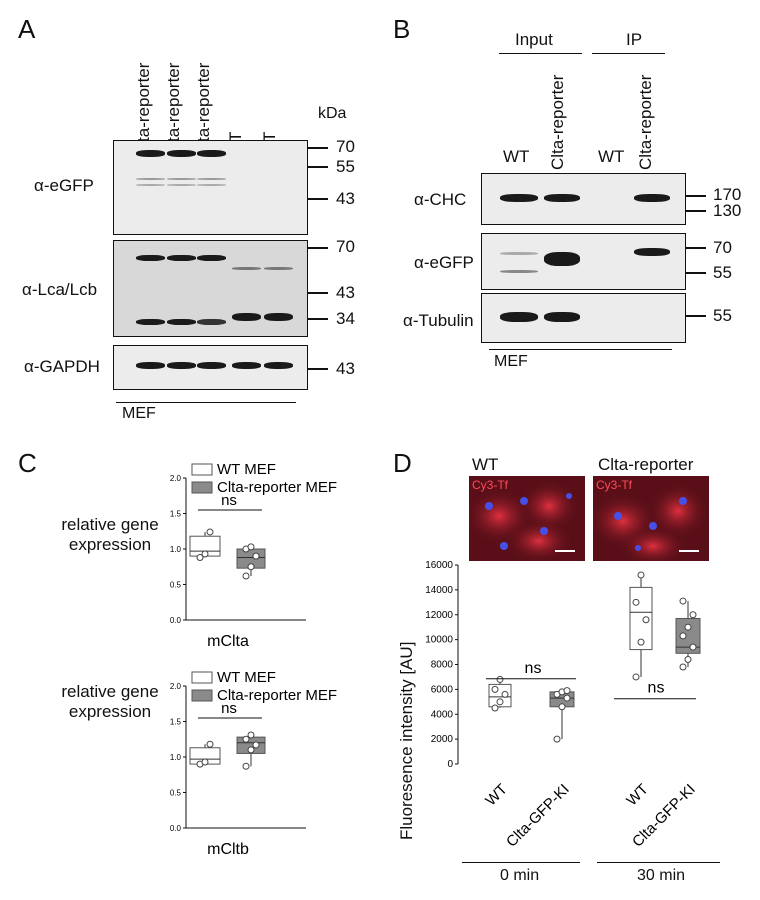  Describe the element at coordinates (520, 875) in the screenshot. I see `group-0min: 0 min` at that location.